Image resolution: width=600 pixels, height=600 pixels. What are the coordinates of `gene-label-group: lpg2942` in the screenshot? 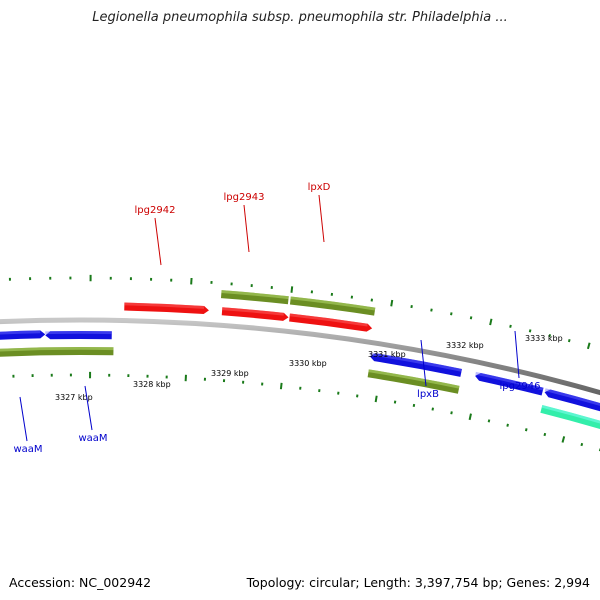 It's located at (155, 235).